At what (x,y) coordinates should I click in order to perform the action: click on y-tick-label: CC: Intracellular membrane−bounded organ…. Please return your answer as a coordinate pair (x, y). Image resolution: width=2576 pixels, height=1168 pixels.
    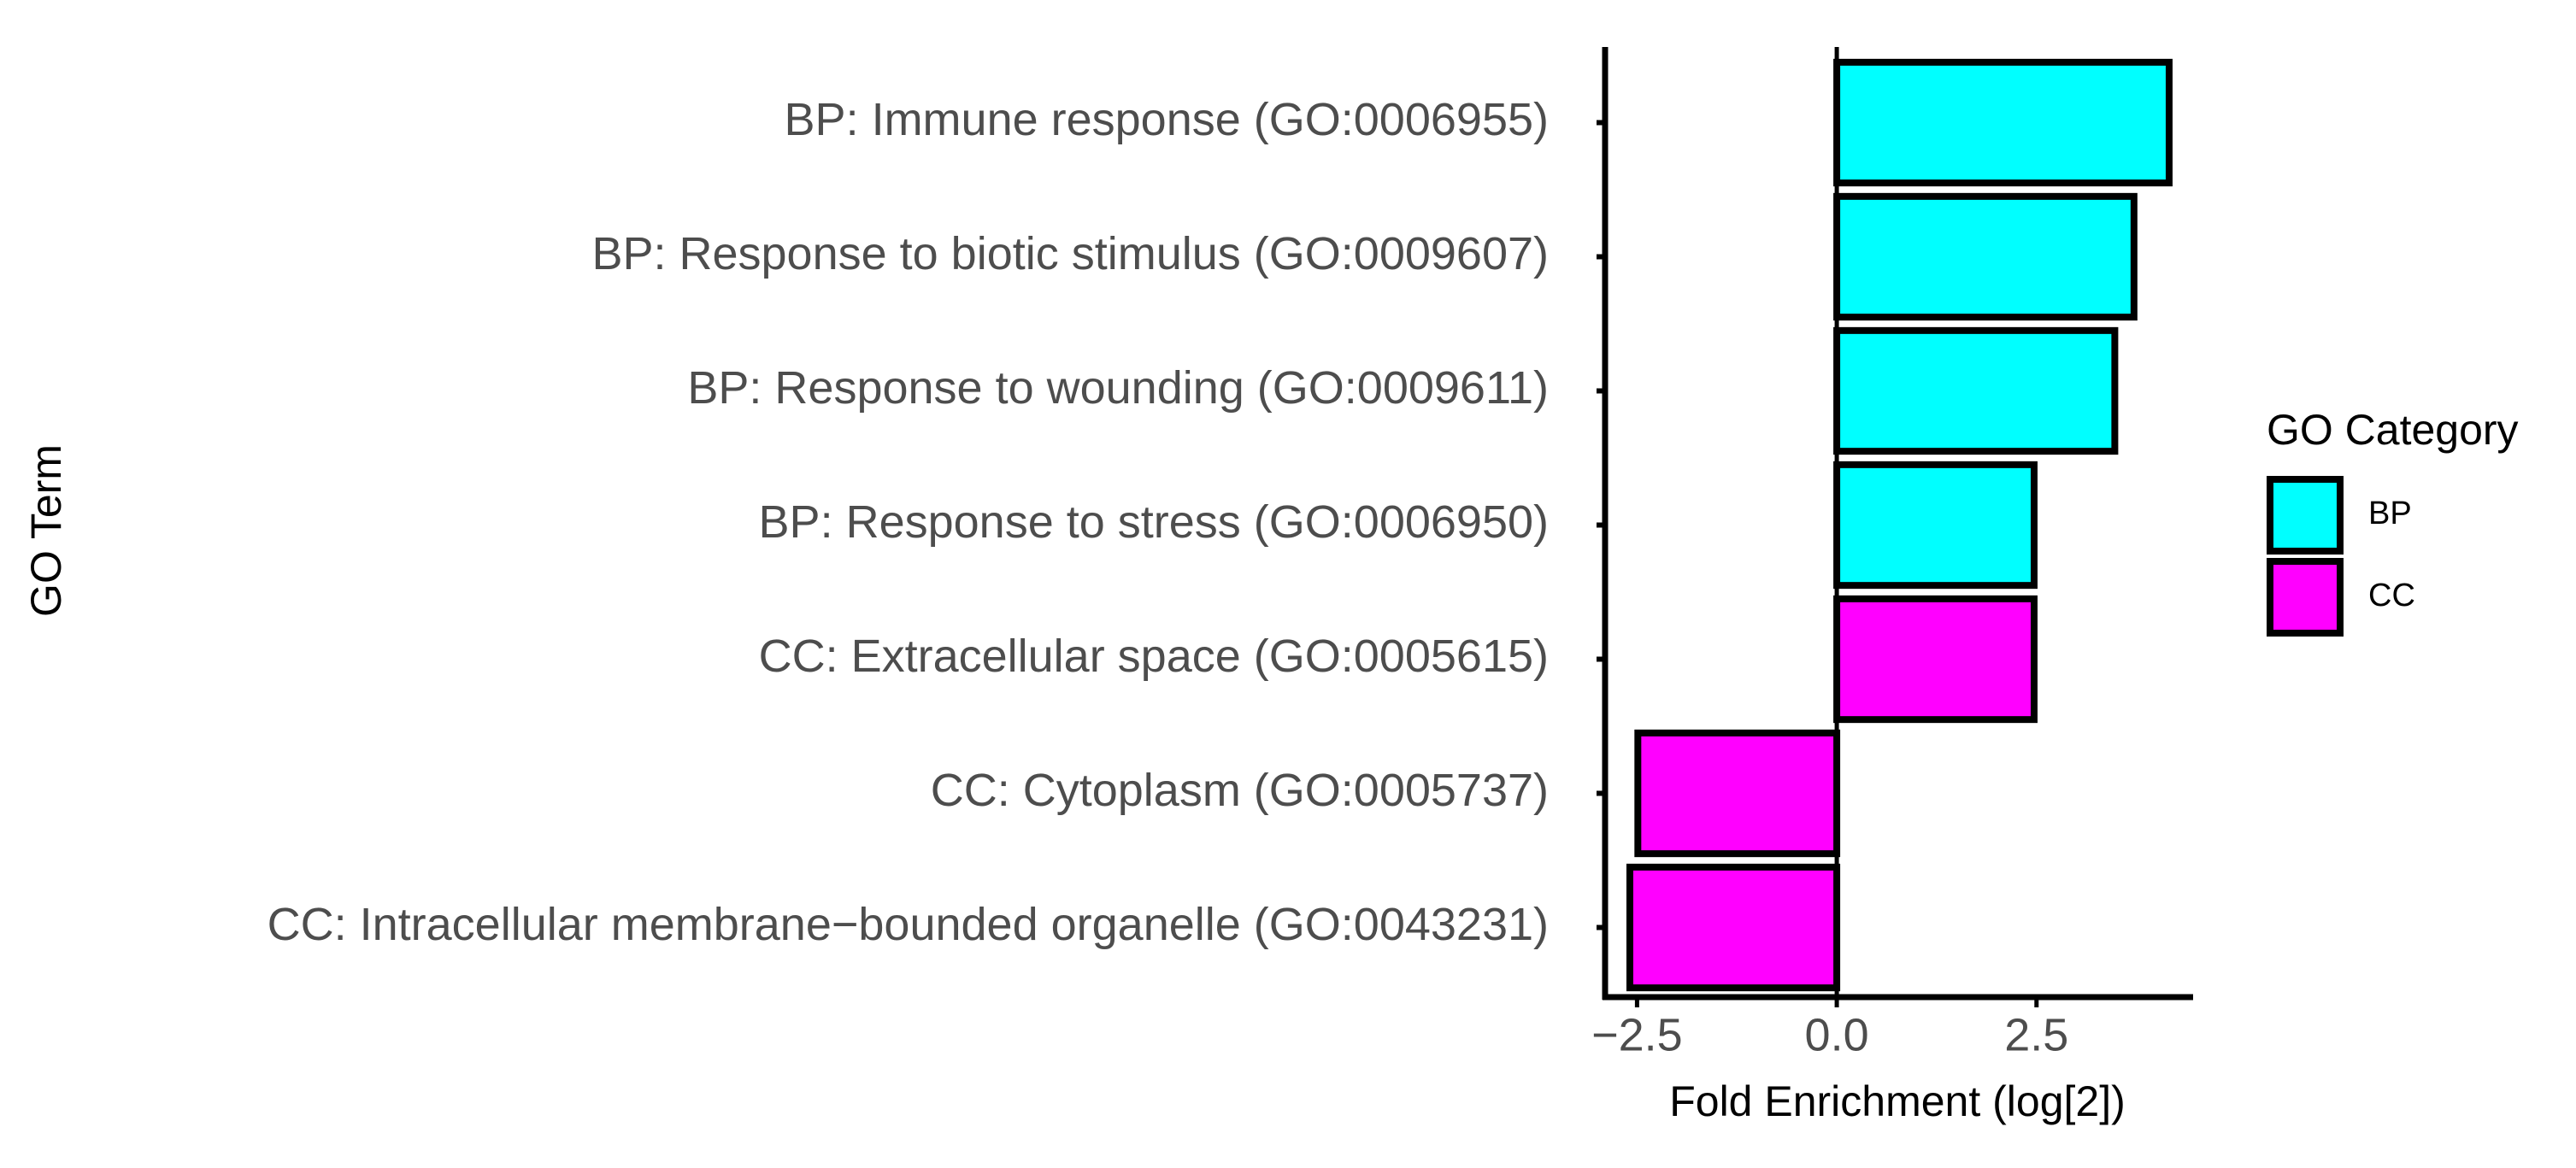
    Looking at the image, I should click on (908, 925).